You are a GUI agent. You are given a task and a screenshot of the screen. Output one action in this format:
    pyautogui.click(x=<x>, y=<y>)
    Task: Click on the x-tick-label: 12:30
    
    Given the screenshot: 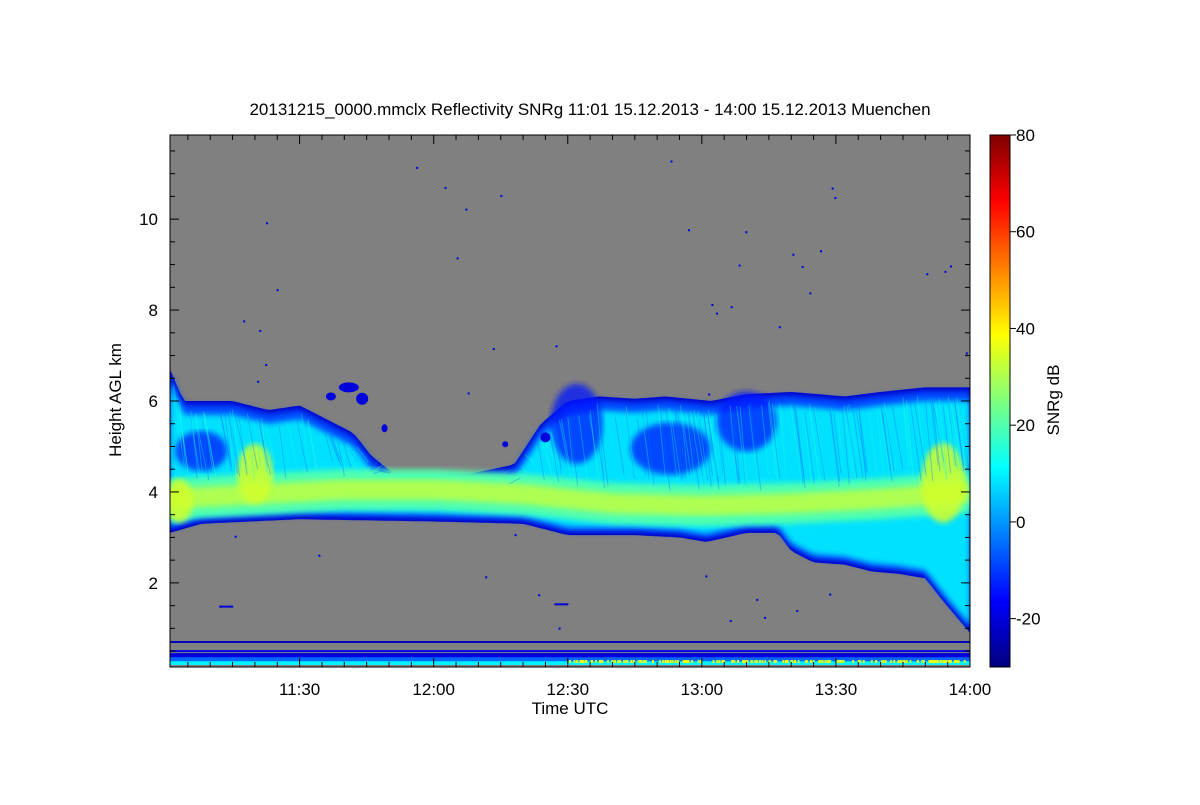 What is the action you would take?
    pyautogui.click(x=567, y=689)
    